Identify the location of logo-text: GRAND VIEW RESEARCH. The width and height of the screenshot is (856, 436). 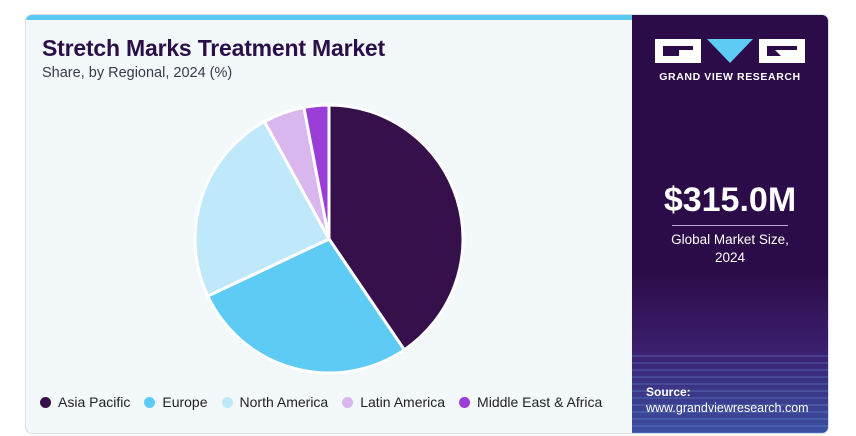
(730, 77).